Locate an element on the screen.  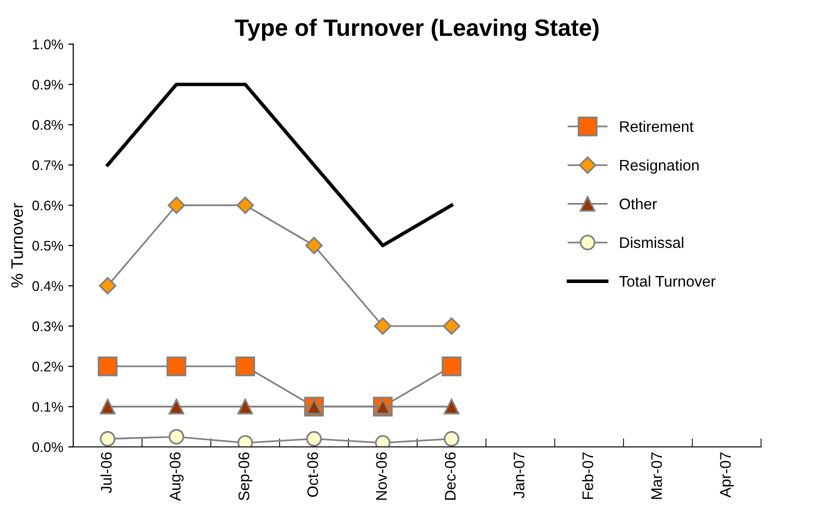
x-tick-label: Feb-07 is located at coordinates (588, 475).